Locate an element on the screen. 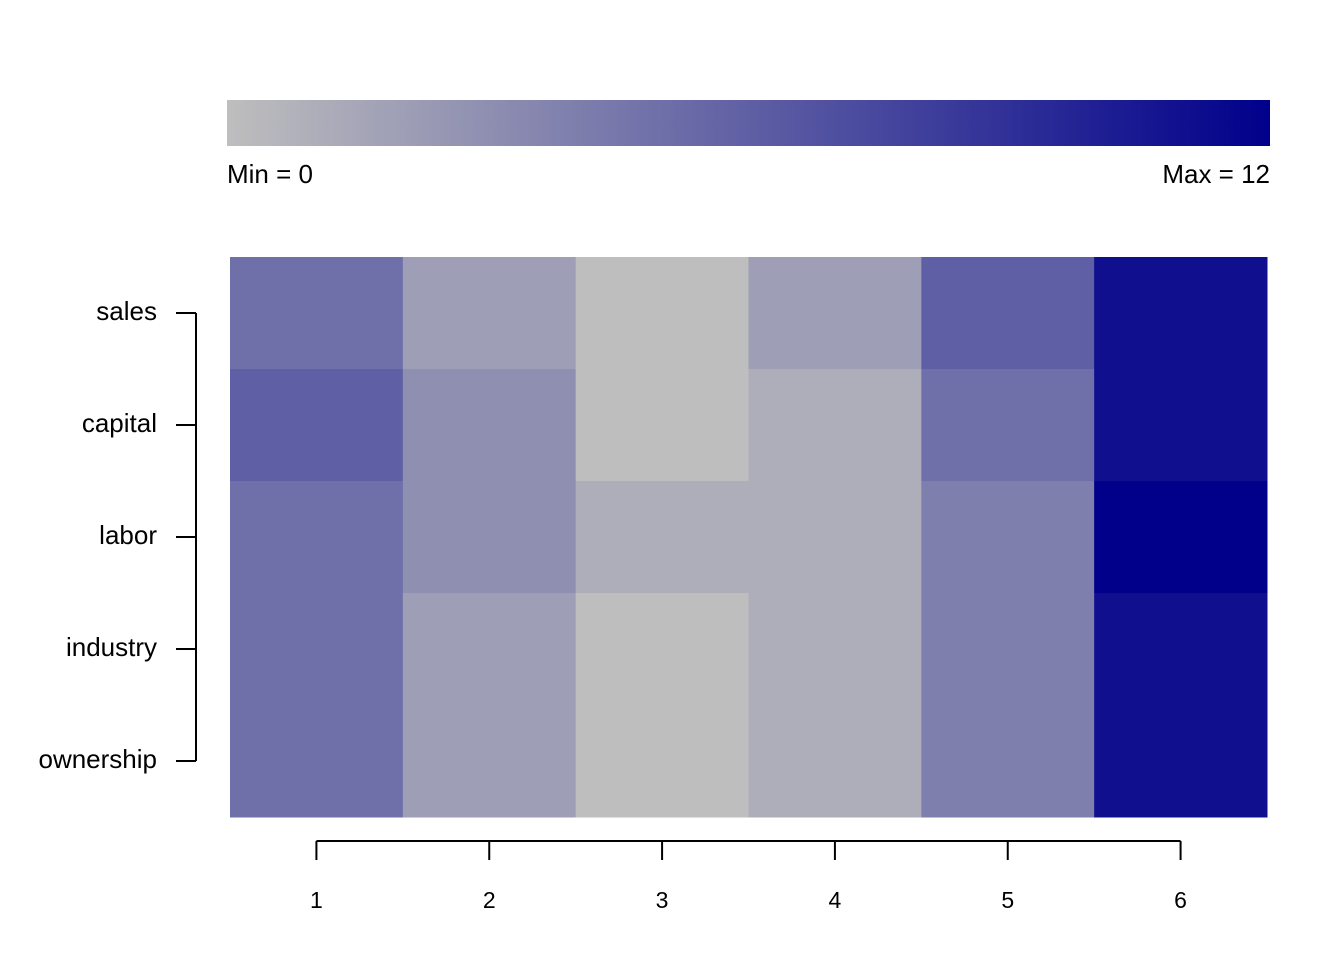 Image resolution: width=1344 pixels, height=960 pixels. x-tick-label: 6 is located at coordinates (1180, 900).